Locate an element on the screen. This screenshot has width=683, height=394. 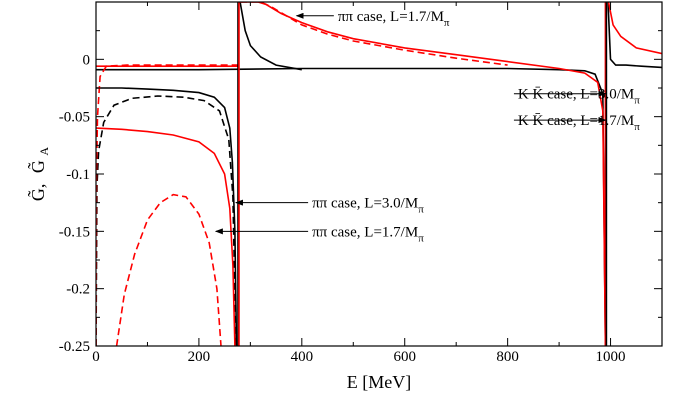
annotation-2: K K̄ case, L=1.7/Mπ is located at coordinates (579, 123).